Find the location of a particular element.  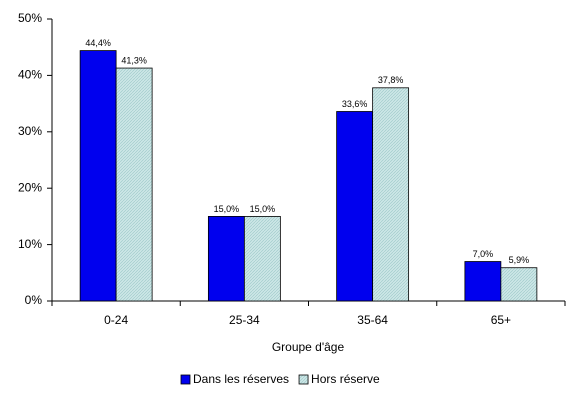

y-tick-label: 10% is located at coordinates (30, 244).